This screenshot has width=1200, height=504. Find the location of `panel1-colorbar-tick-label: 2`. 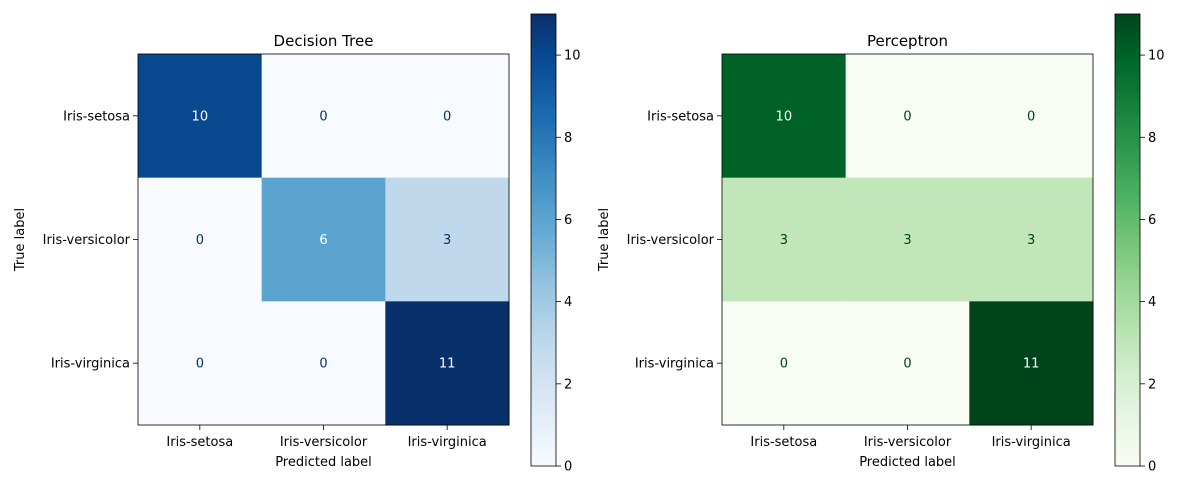

panel1-colorbar-tick-label: 2 is located at coordinates (568, 384).